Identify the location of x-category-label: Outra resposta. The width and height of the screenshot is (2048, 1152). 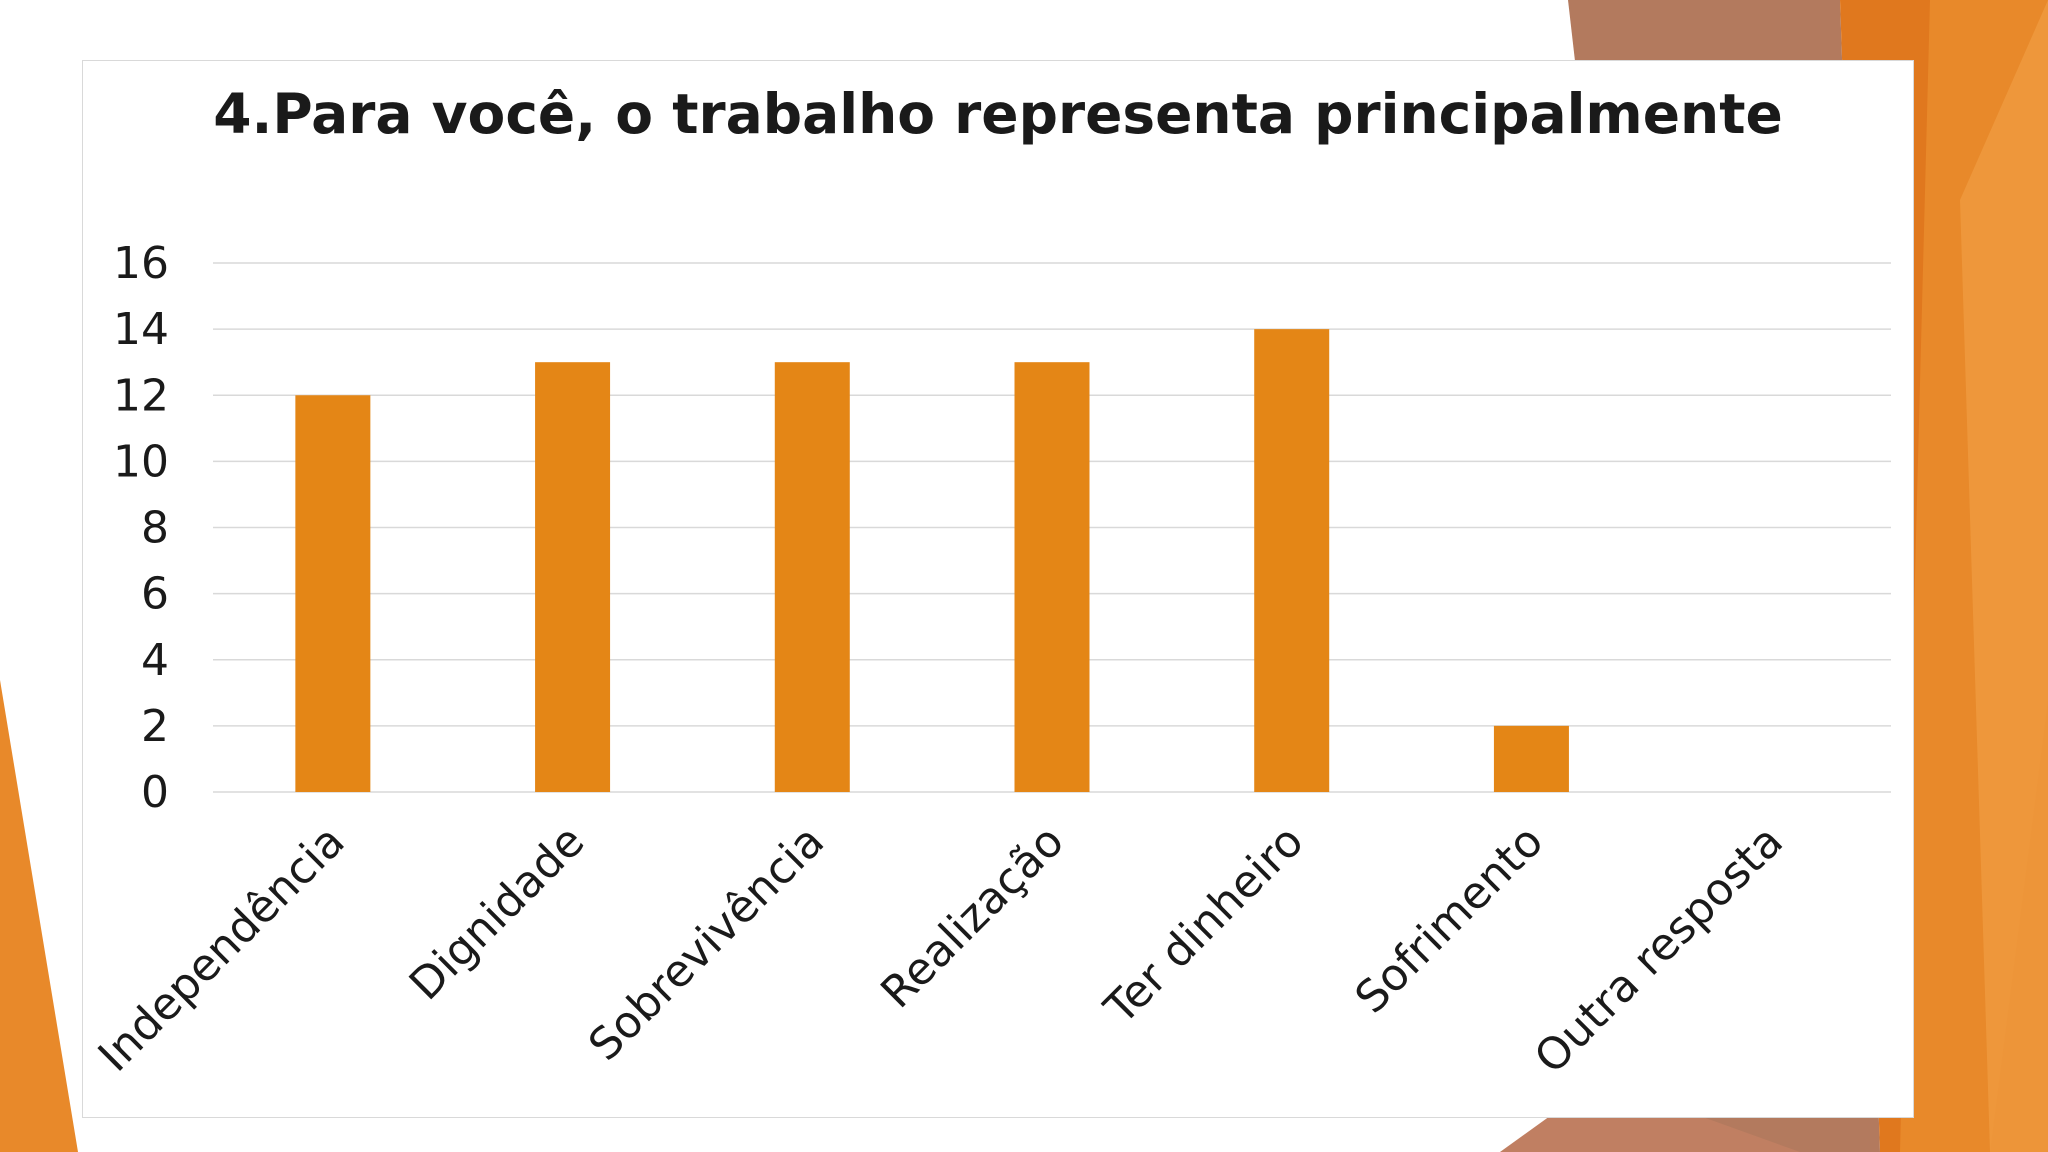
(1659, 950).